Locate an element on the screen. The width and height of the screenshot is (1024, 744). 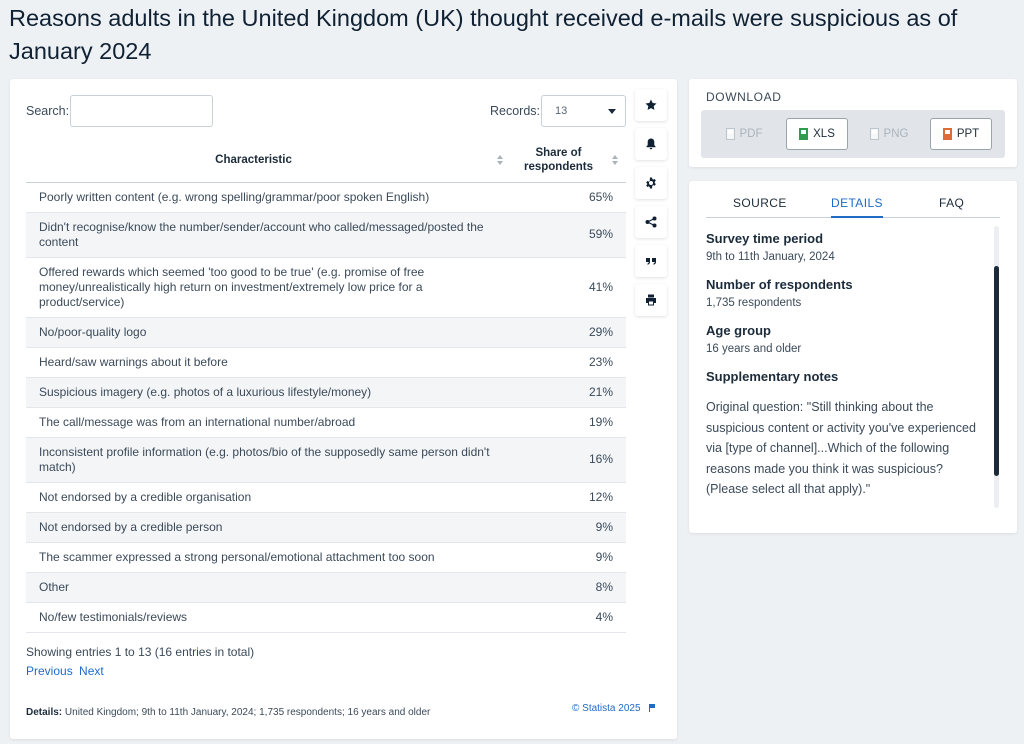
column-header-characteristic: Characteristic is located at coordinates (268, 161).